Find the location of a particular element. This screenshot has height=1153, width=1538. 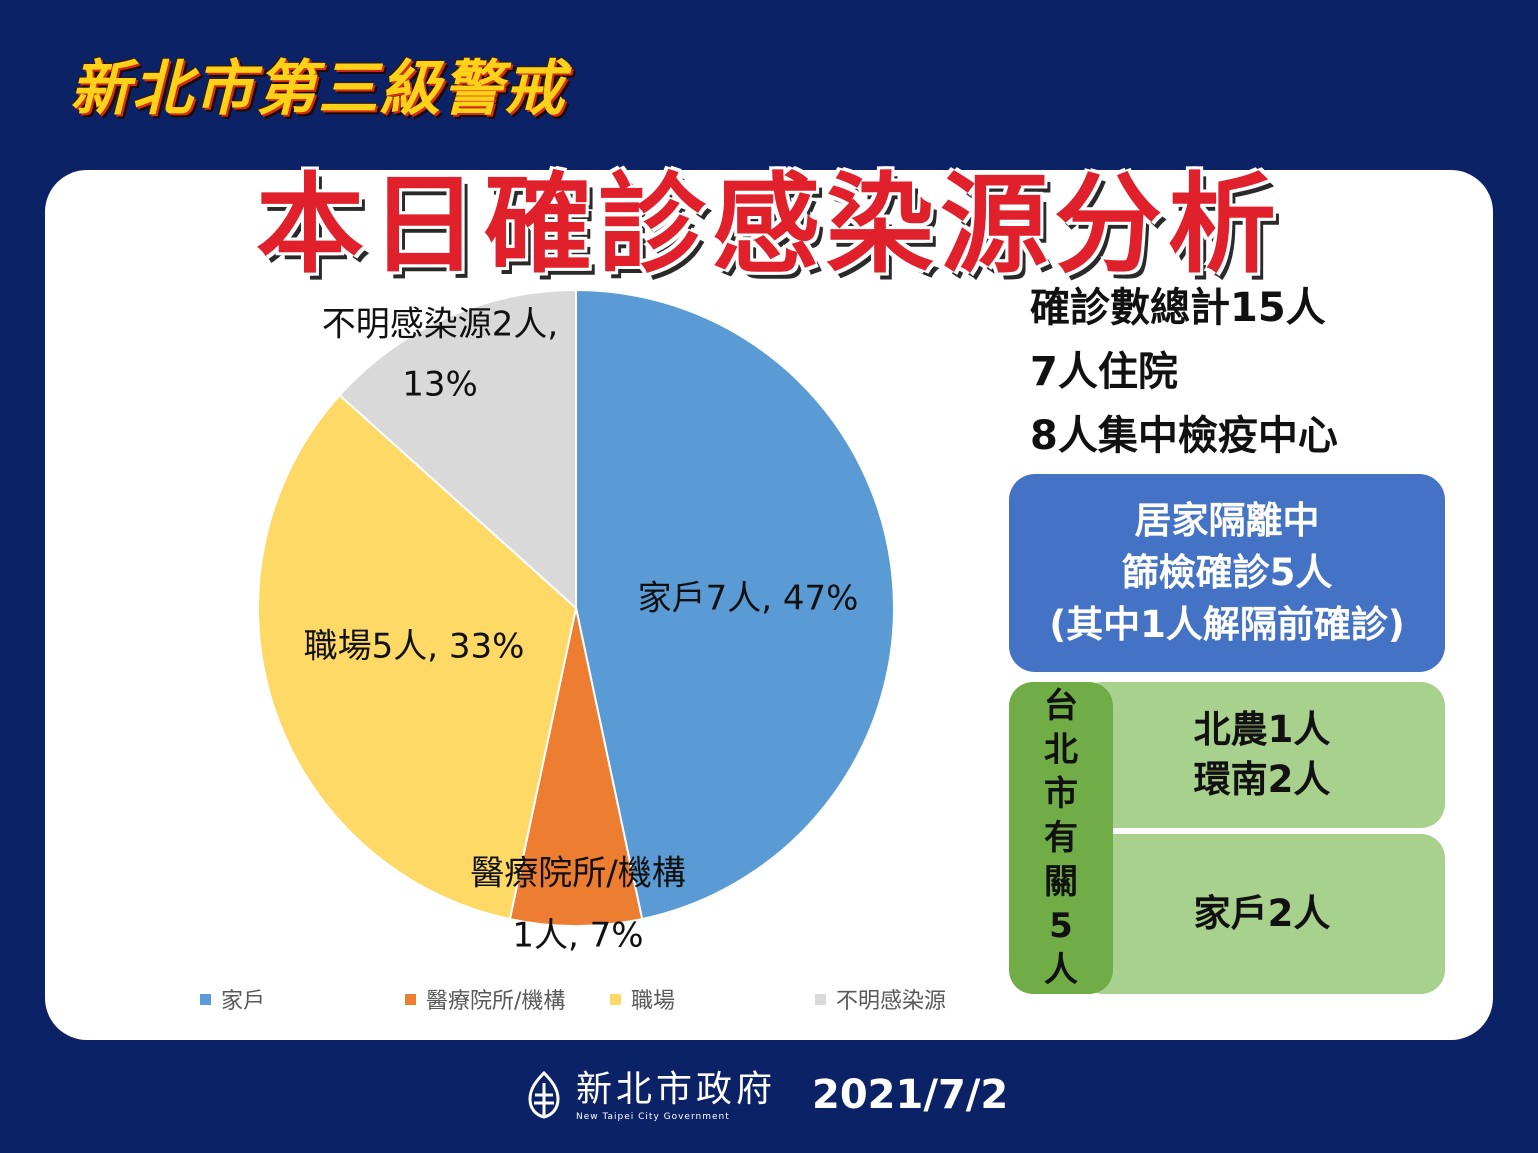

summary-line-hospital: 7人住院 is located at coordinates (1104, 372).